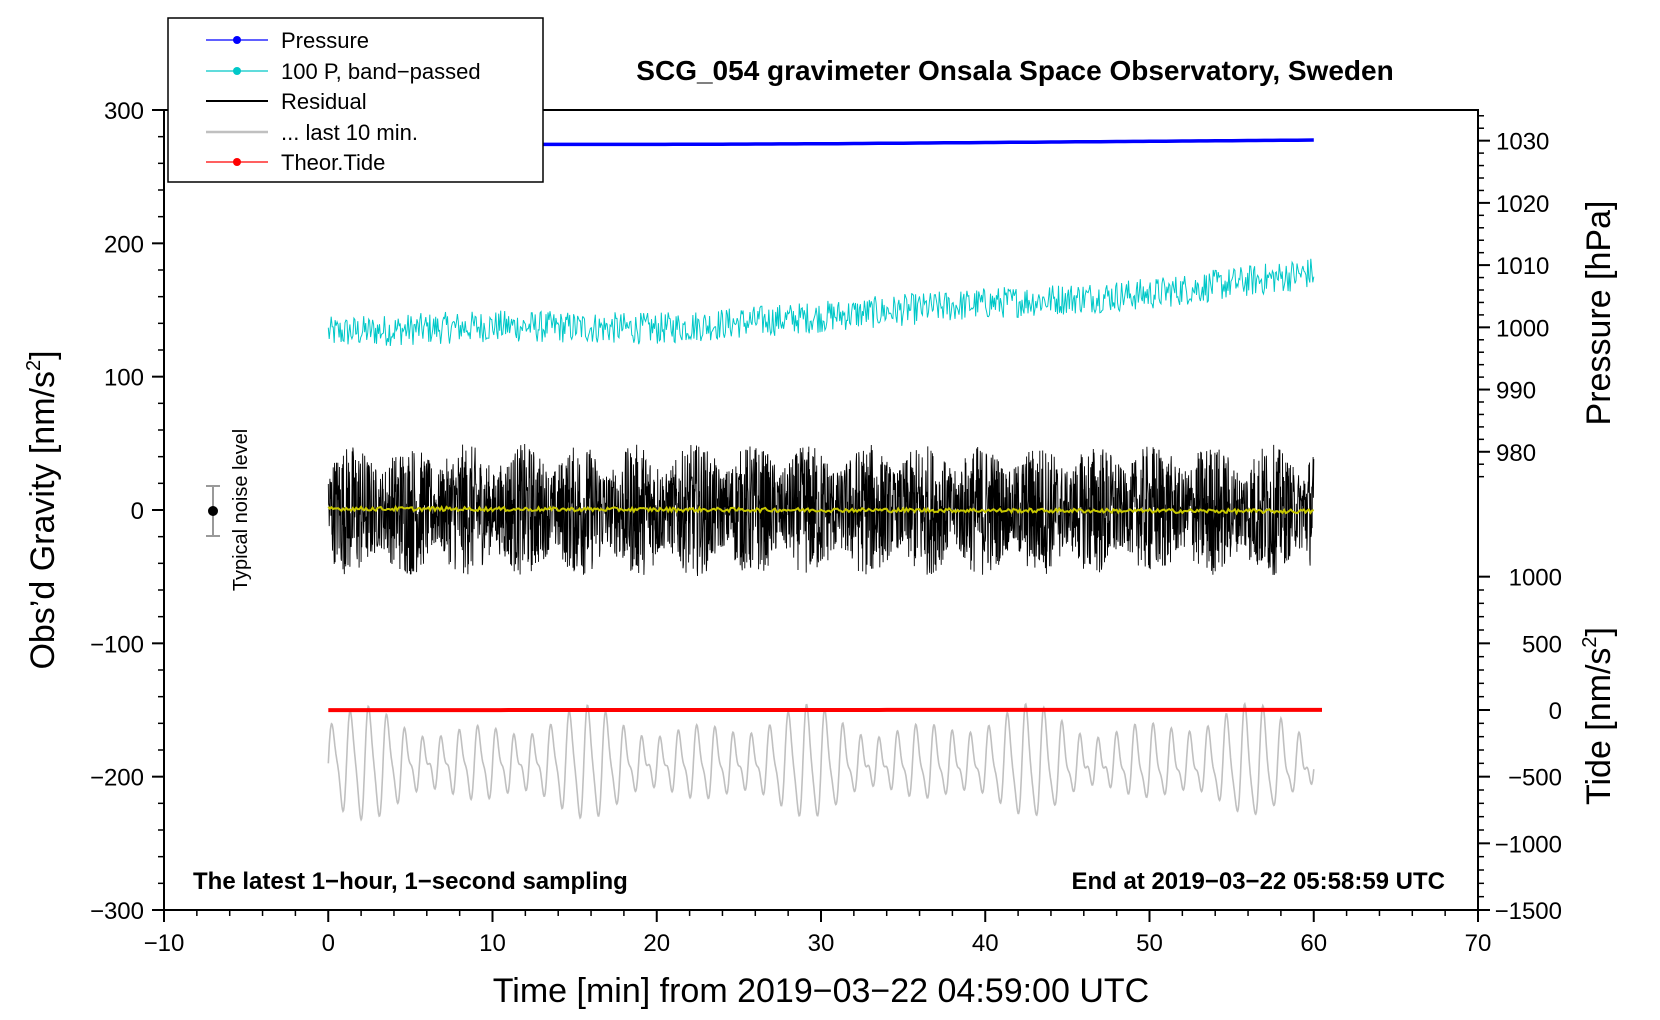 The width and height of the screenshot is (1660, 1020). I want to click on pressure-tick-label: 1000, so click(1522, 328).